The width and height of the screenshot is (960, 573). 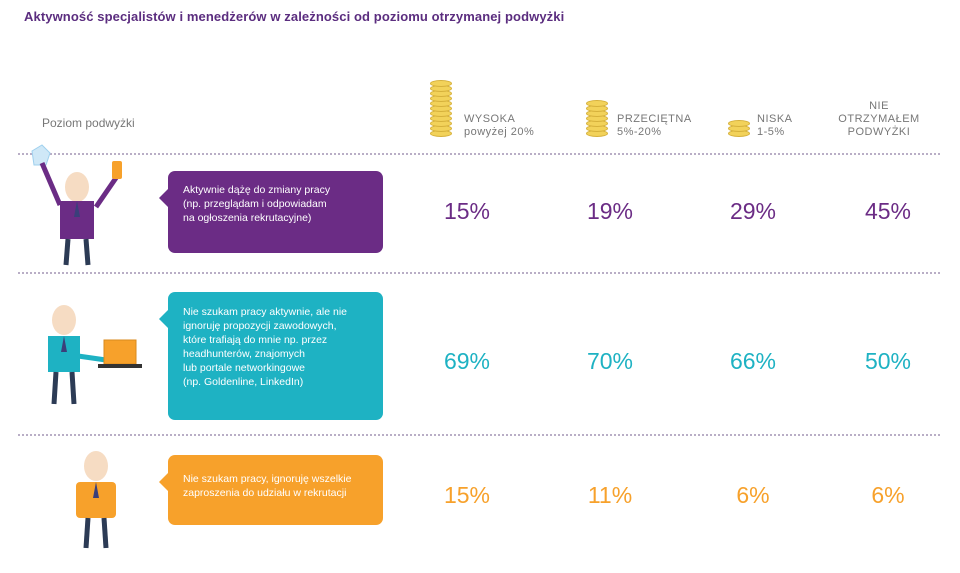 I want to click on value-cell: 66%, so click(x=753, y=361).